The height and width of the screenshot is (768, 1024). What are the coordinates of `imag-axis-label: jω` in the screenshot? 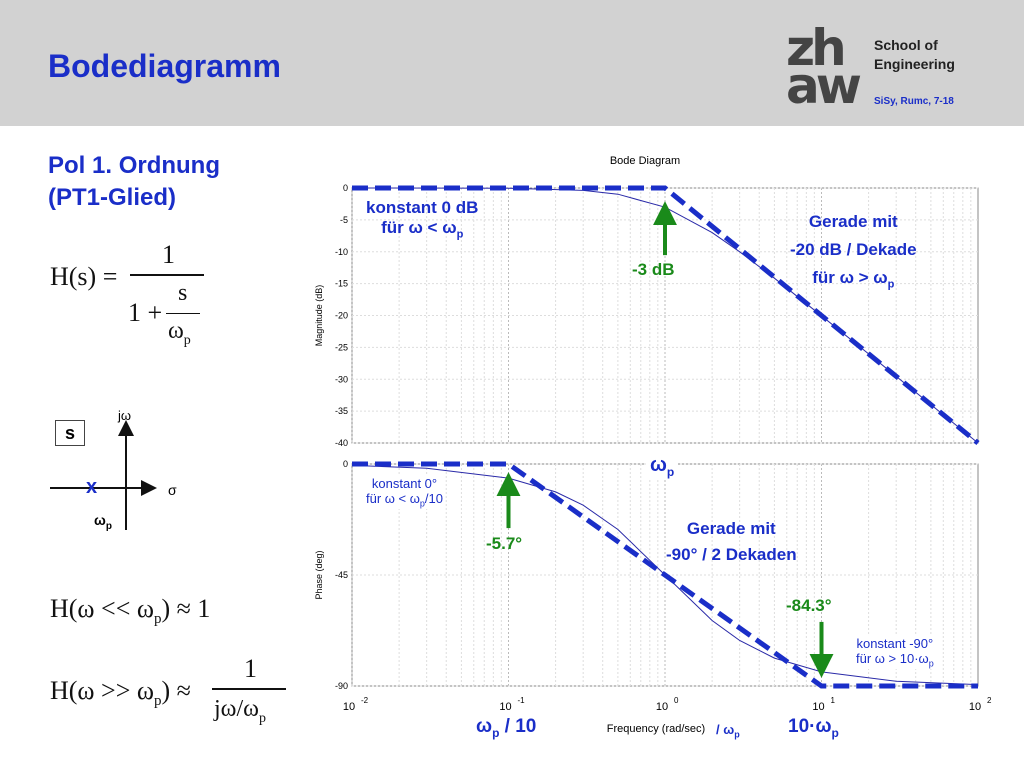 It's located at (125, 415).